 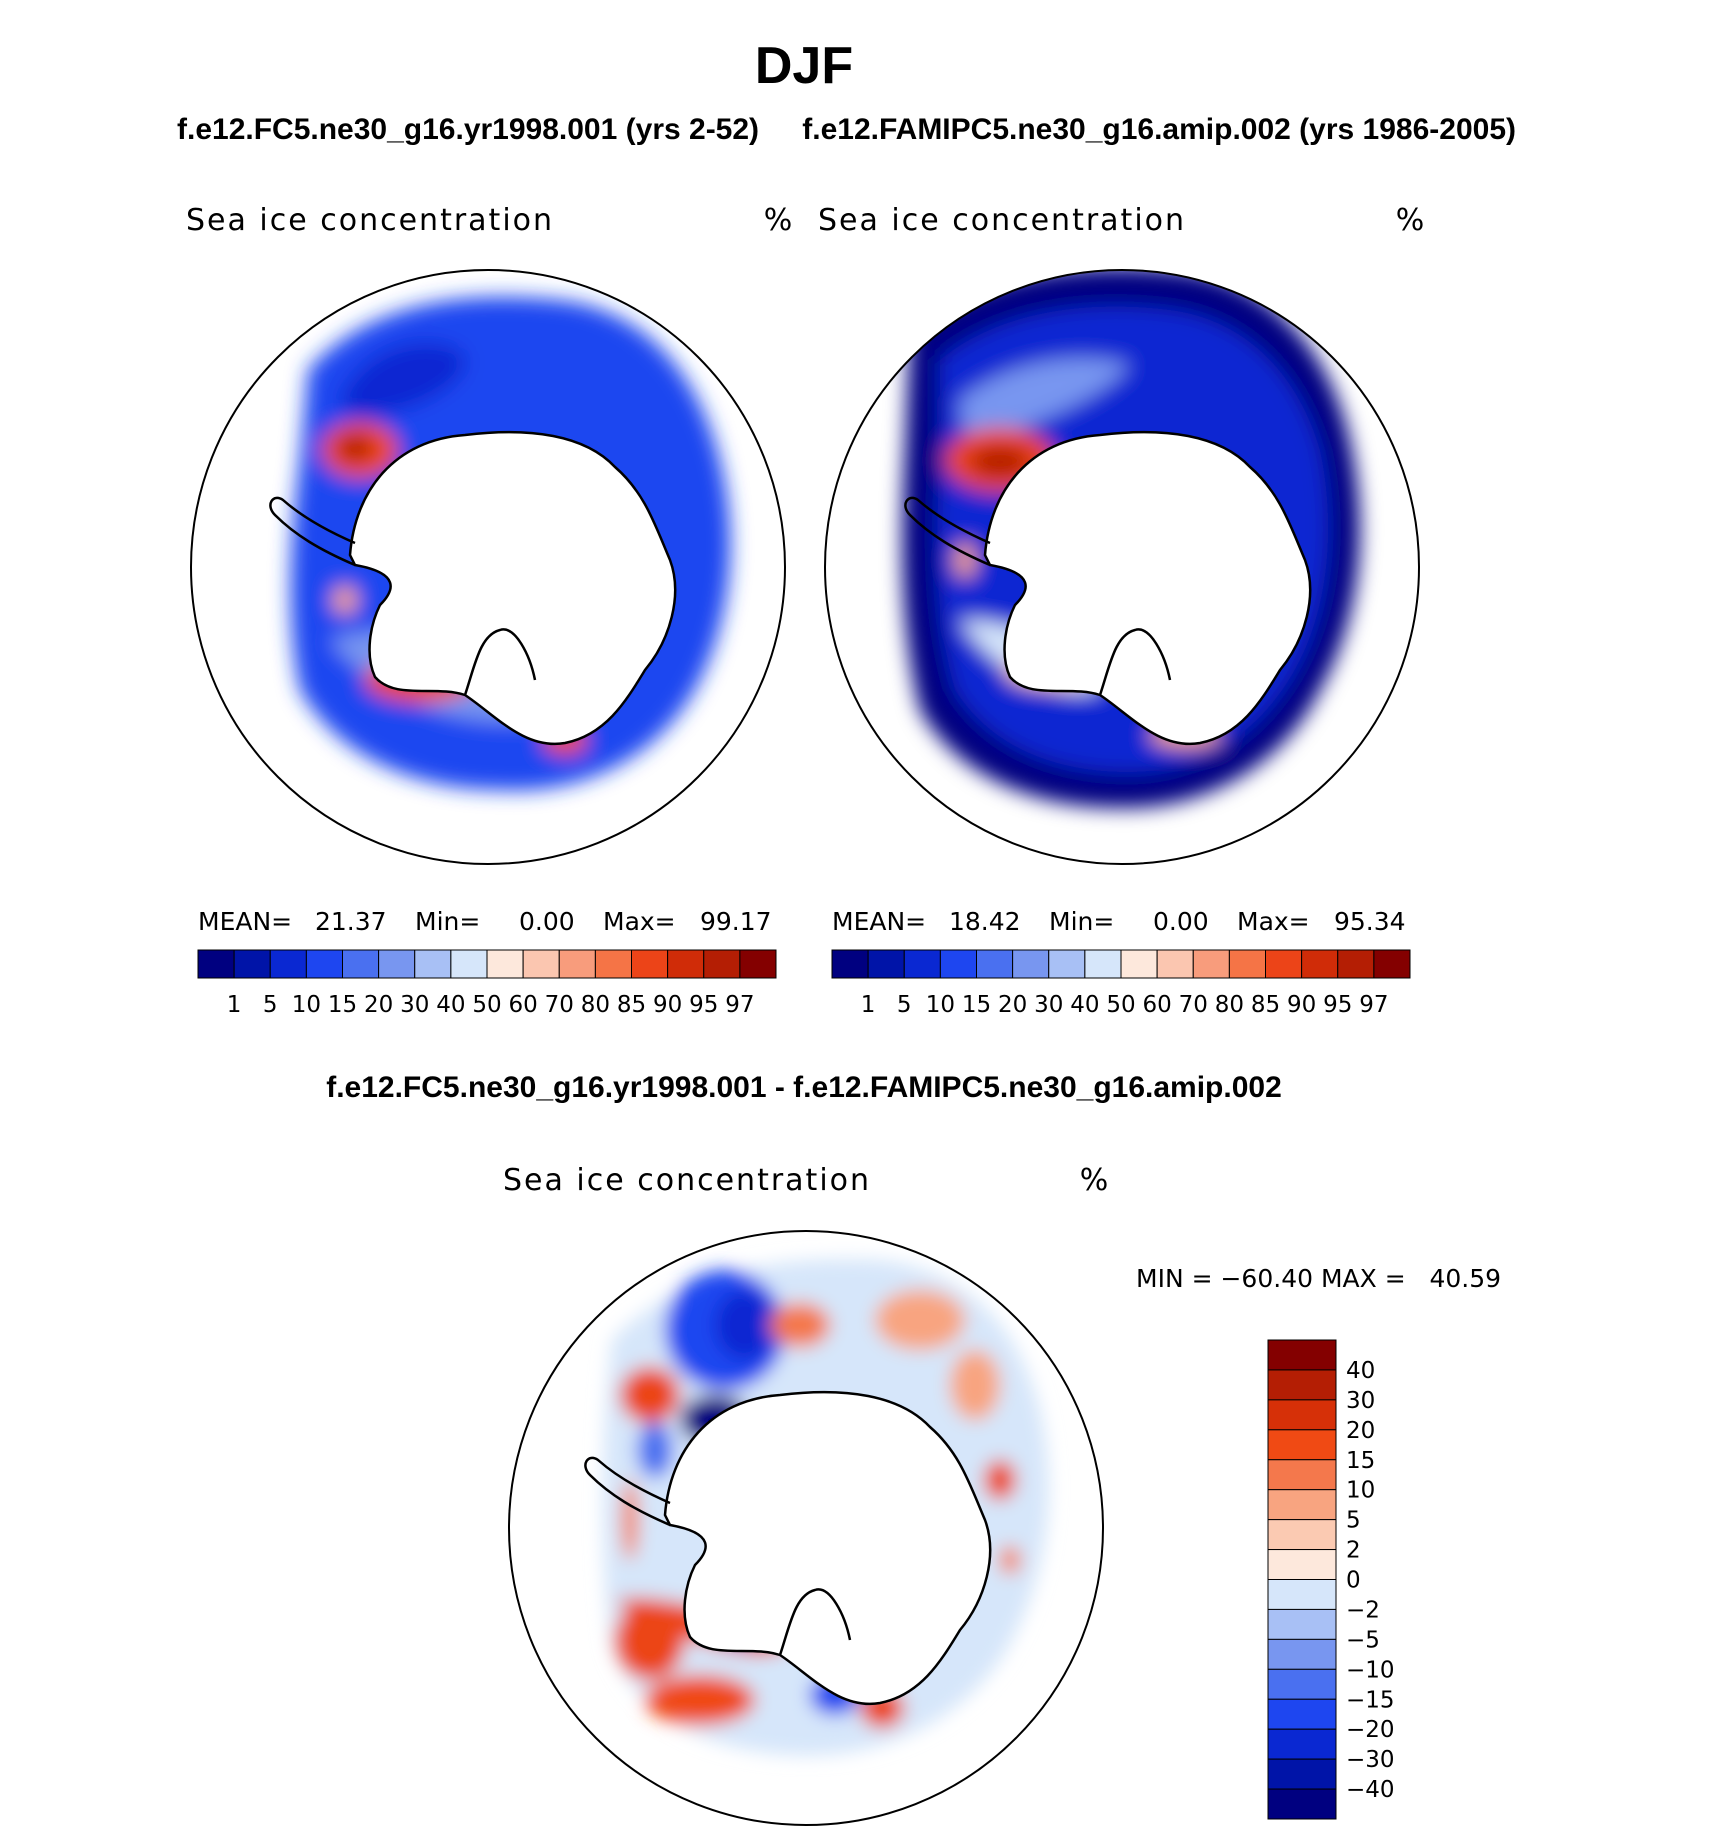 I want to click on difference-colorbar-tick-label: −30, so click(x=1370, y=1760).